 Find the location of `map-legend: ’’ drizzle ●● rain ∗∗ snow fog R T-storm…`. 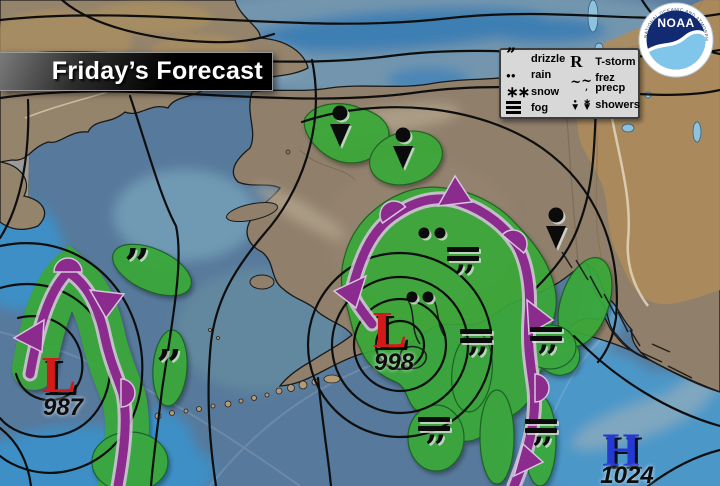

map-legend: ’’ drizzle ●● rain ∗∗ snow fog R T-storm… is located at coordinates (569, 81).